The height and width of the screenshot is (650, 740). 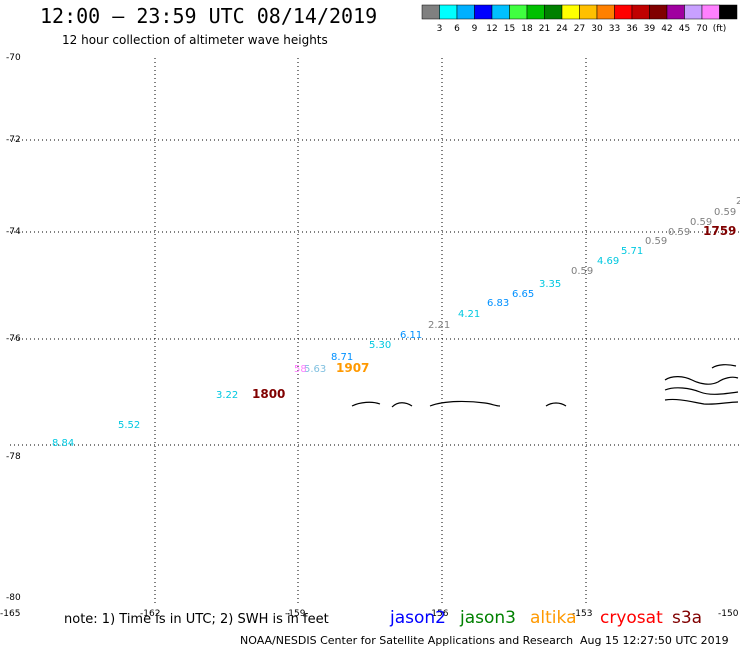 What do you see at coordinates (380, 345) in the screenshot?
I see `wave-height-label: 5.30` at bounding box center [380, 345].